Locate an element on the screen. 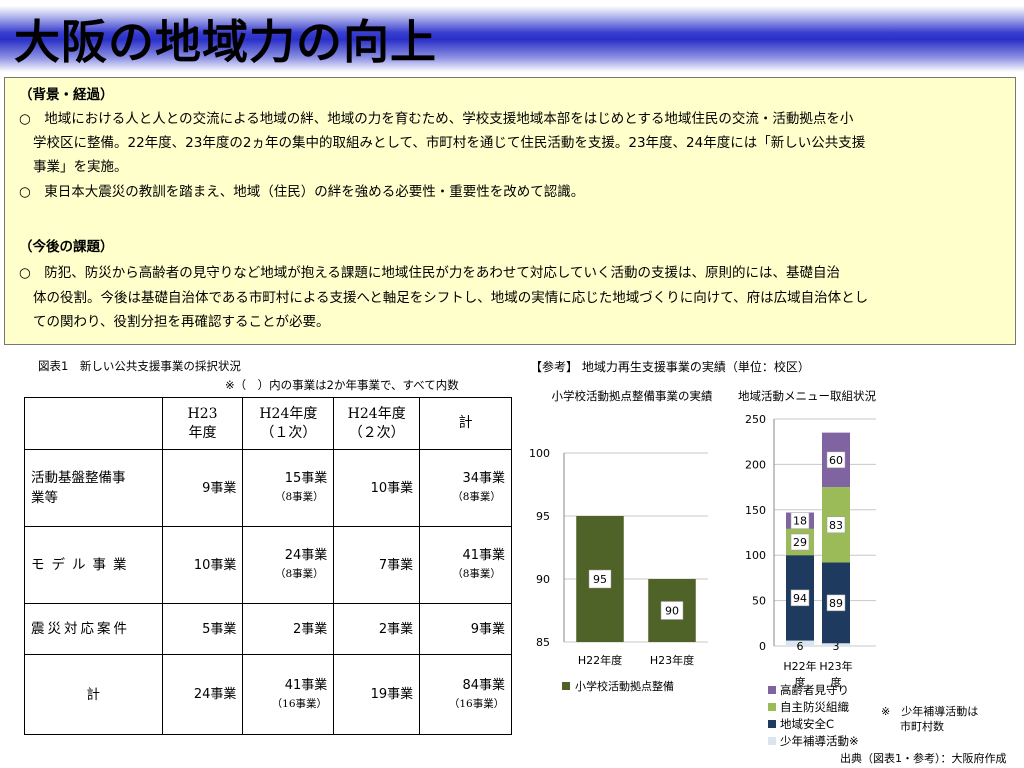  row-label: 活動基盤整備事 業等 is located at coordinates (93, 488).